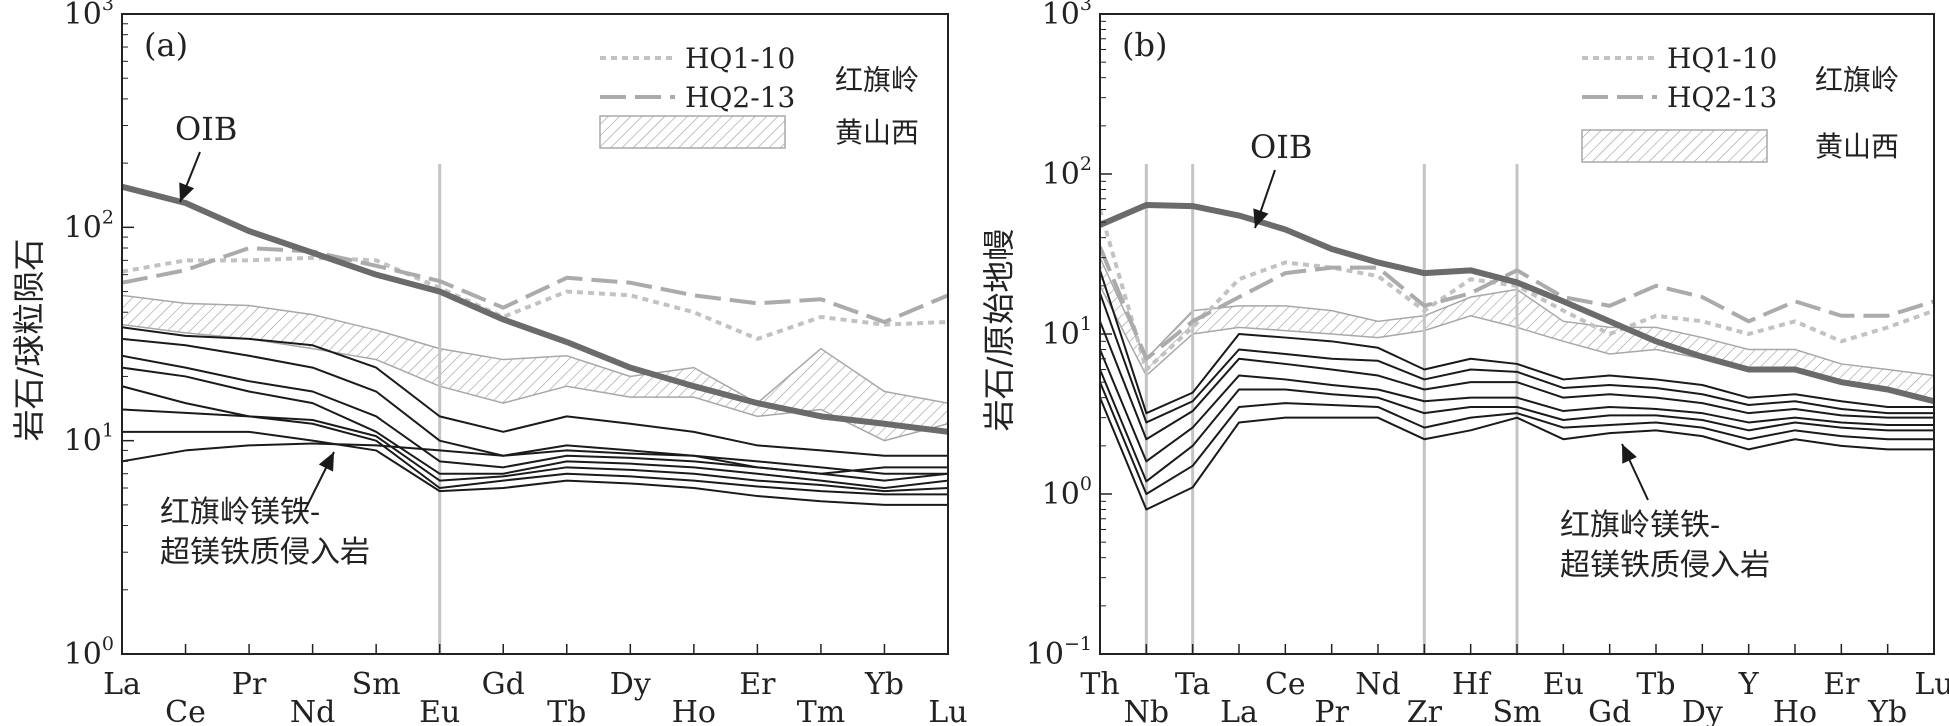 This screenshot has width=1949, height=726. What do you see at coordinates (1099, 684) in the screenshot?
I see `x-tick-label: Th` at bounding box center [1099, 684].